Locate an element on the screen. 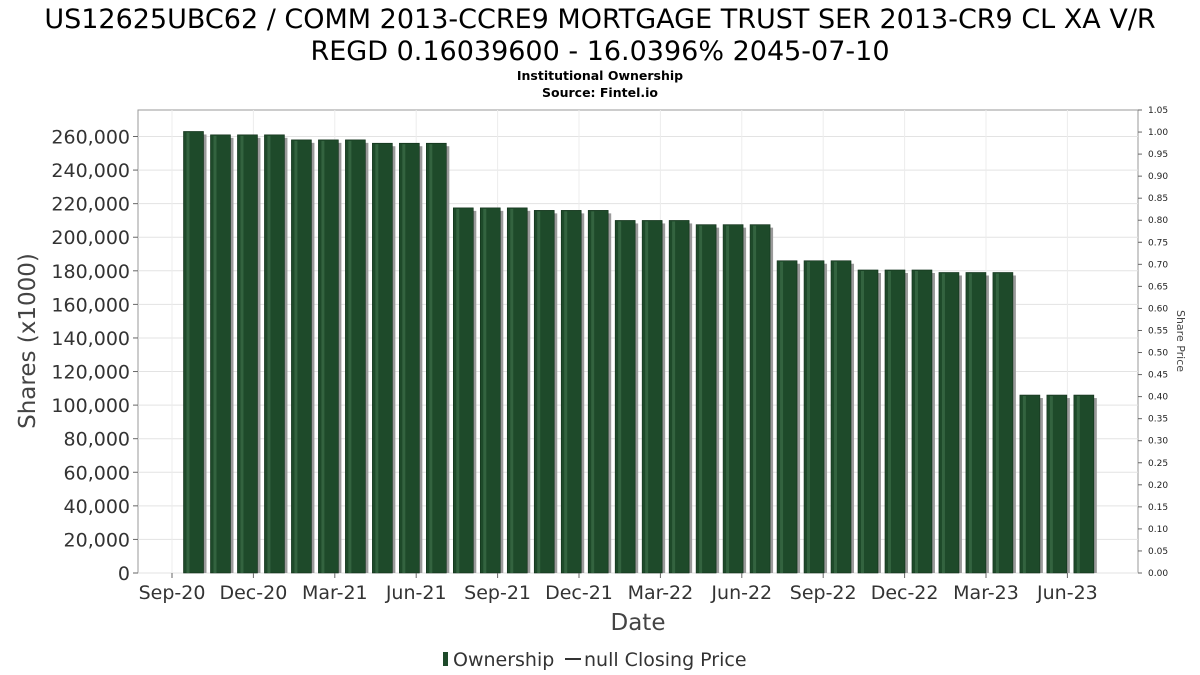  x-tick-label: Mar-21 is located at coordinates (335, 593).